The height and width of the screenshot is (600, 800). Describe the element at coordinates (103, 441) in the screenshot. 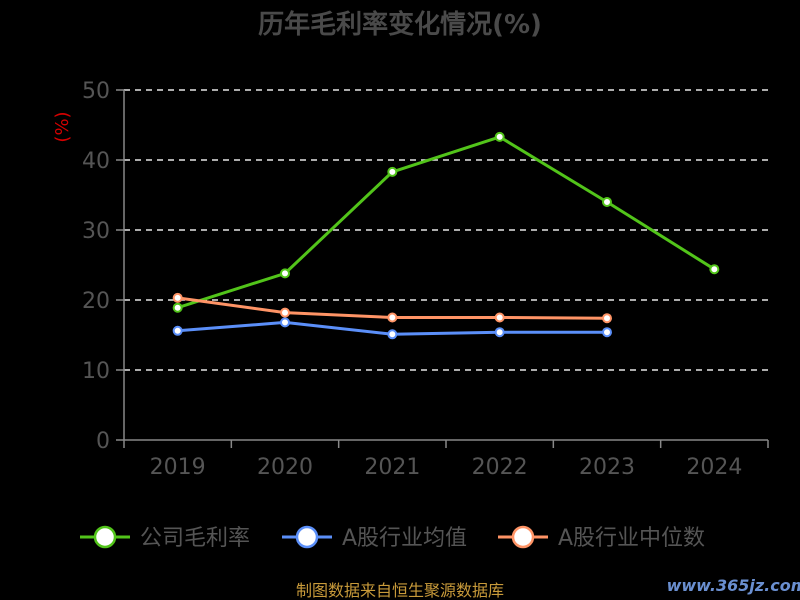

I see `y-tick-label: 0` at that location.